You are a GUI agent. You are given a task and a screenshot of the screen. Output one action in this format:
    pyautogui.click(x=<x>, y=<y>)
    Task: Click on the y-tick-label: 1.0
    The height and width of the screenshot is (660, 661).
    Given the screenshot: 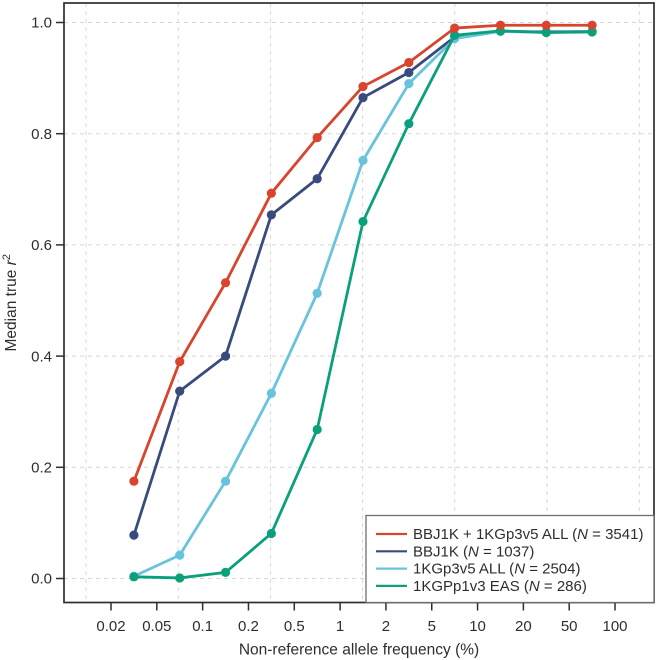 What is the action you would take?
    pyautogui.click(x=41, y=23)
    